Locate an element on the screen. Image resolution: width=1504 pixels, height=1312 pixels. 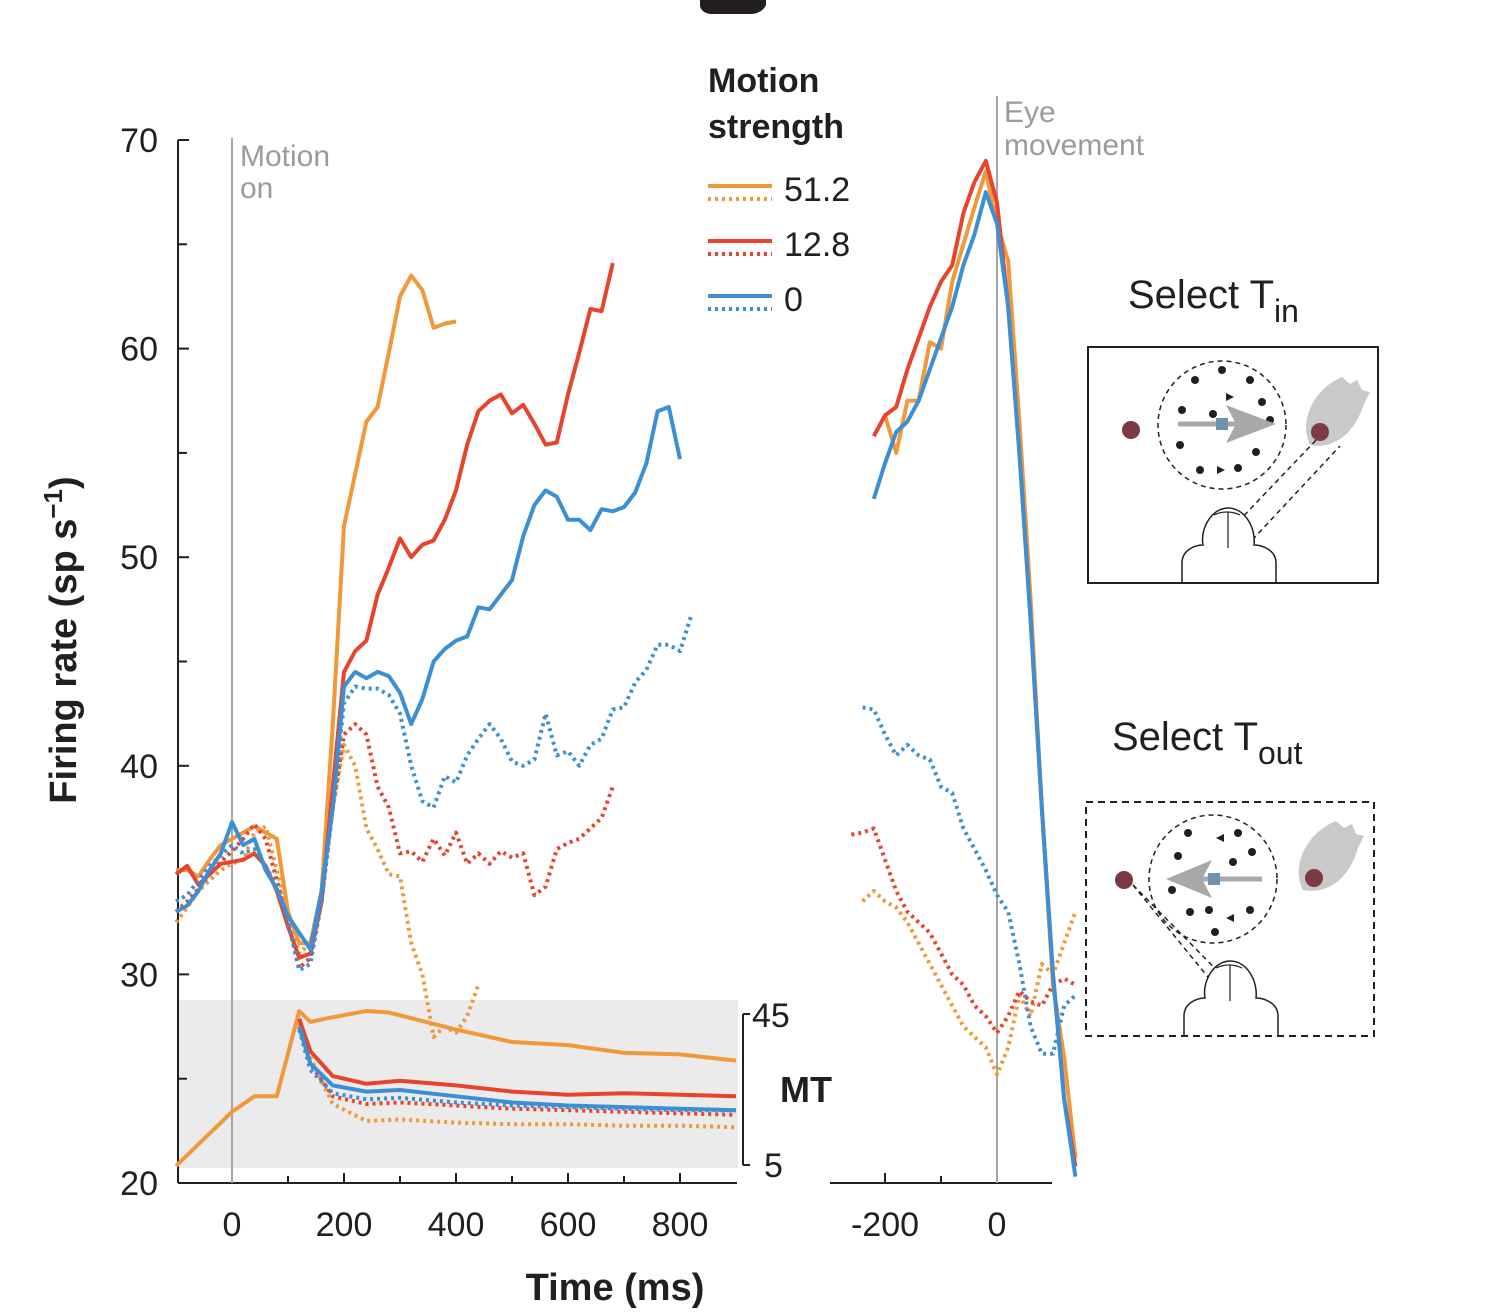
legend-title-2: strength is located at coordinates (776, 127).